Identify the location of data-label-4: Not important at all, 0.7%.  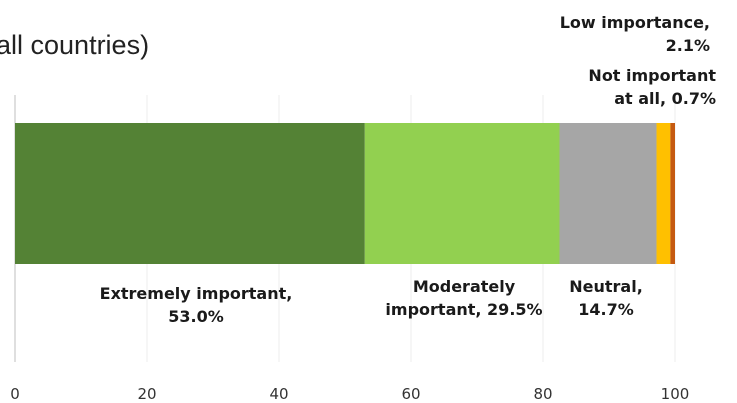
(652, 87).